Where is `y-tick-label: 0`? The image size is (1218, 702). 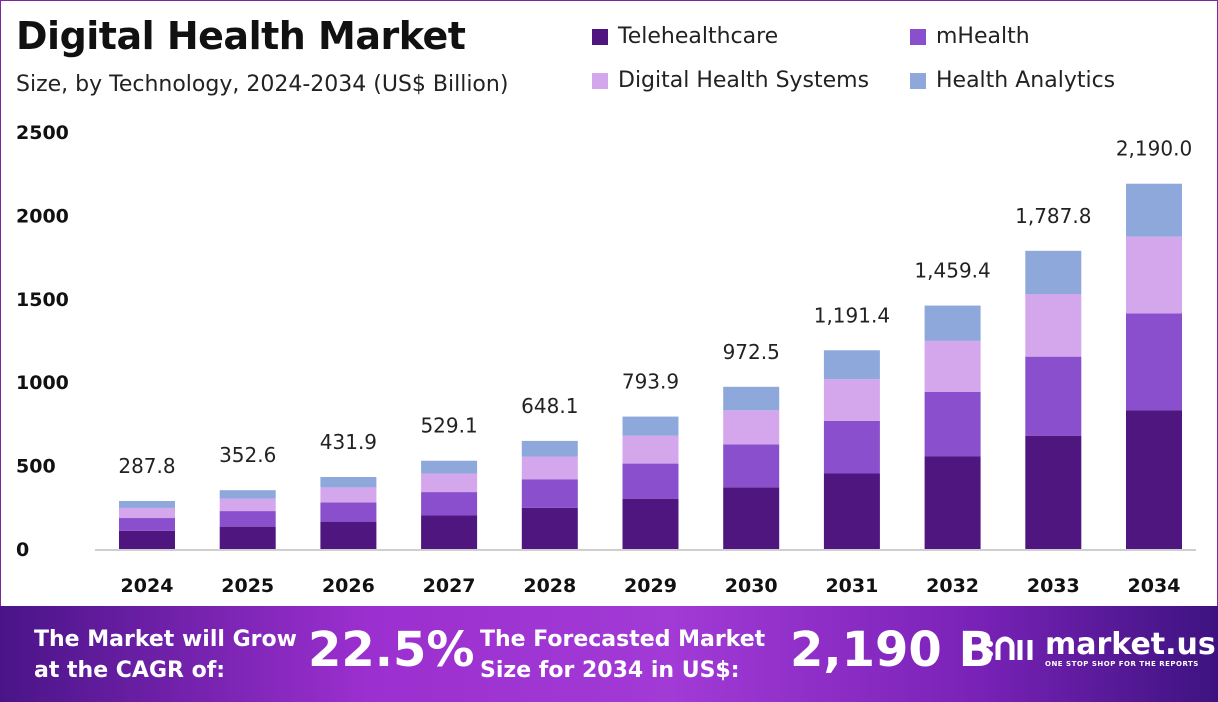 y-tick-label: 0 is located at coordinates (22, 550).